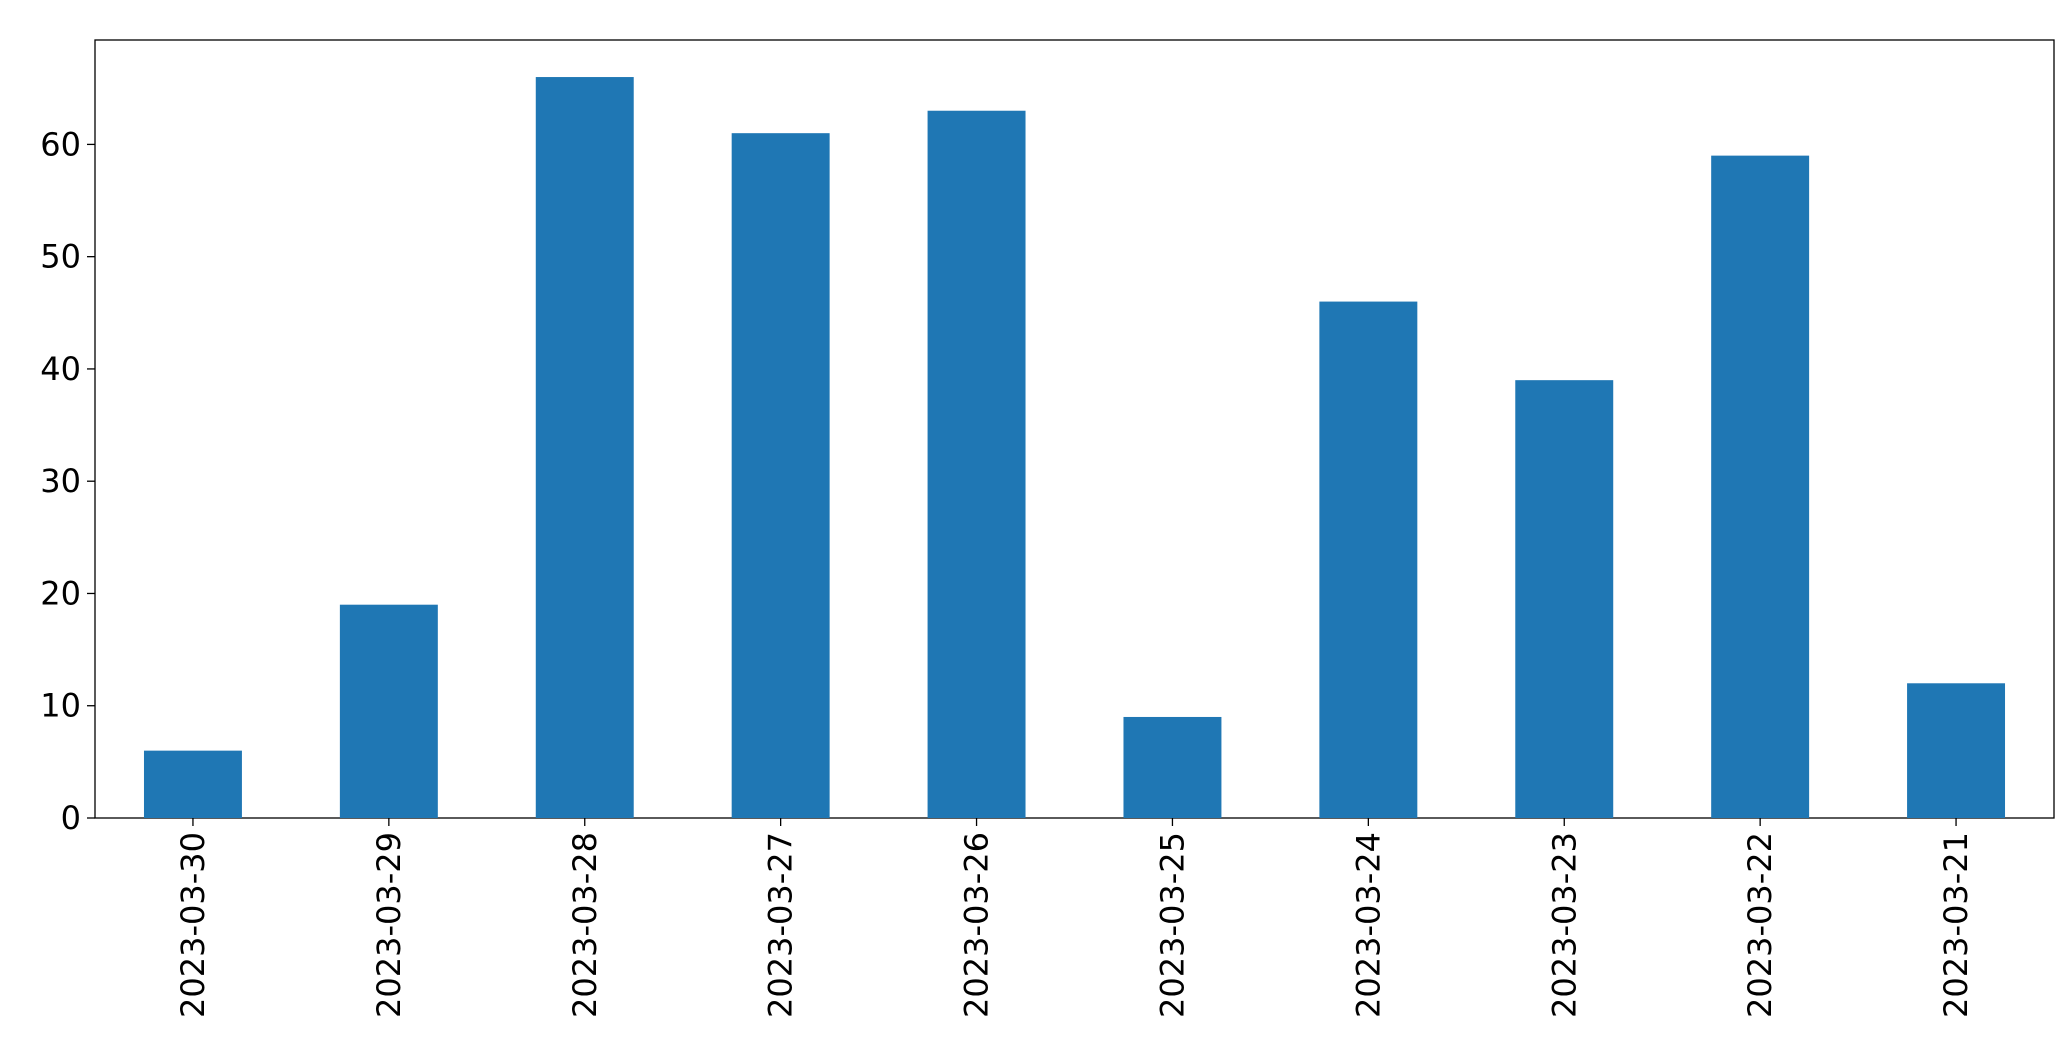 The image size is (2071, 1061). What do you see at coordinates (60, 144) in the screenshot?
I see `y-tick-label: 60` at bounding box center [60, 144].